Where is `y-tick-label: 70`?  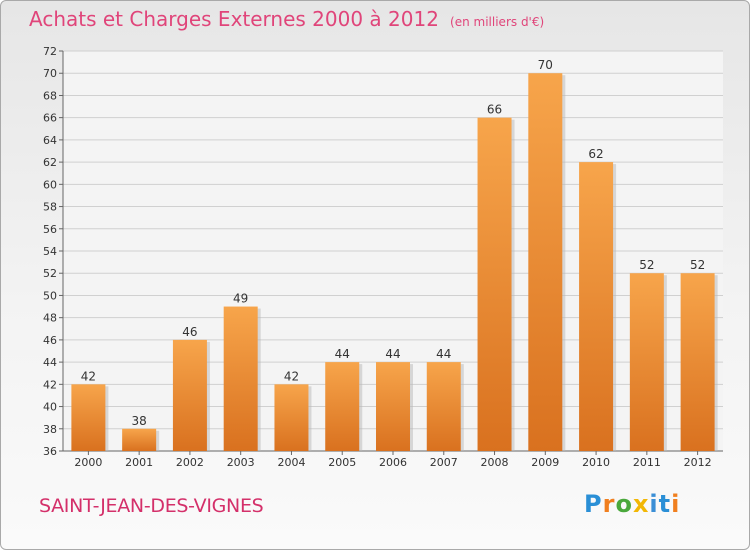
y-tick-label: 70 is located at coordinates (50, 73).